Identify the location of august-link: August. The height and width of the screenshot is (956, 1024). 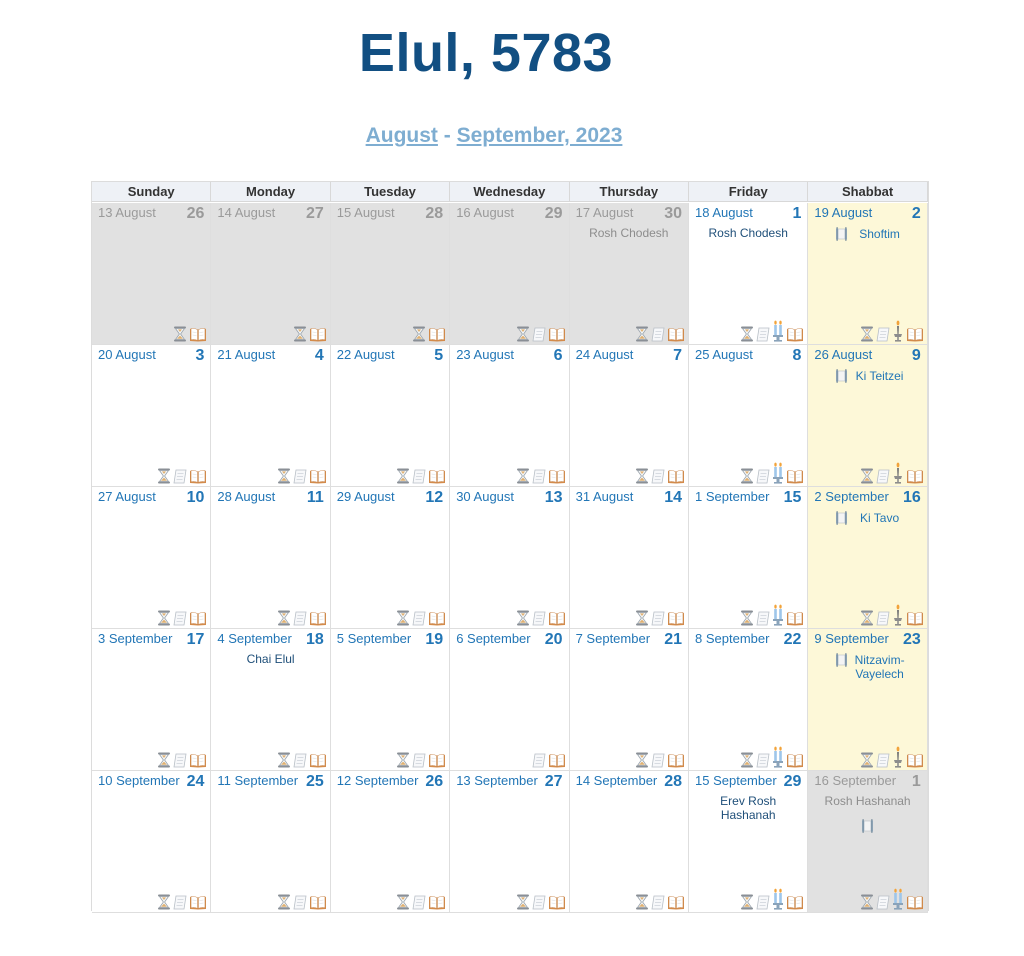
(401, 135).